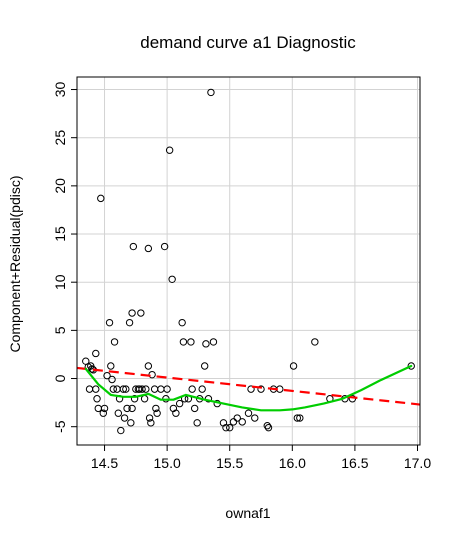 This screenshot has width=460, height=543. What do you see at coordinates (60, 90) in the screenshot?
I see `y-tick-label: 30` at bounding box center [60, 90].